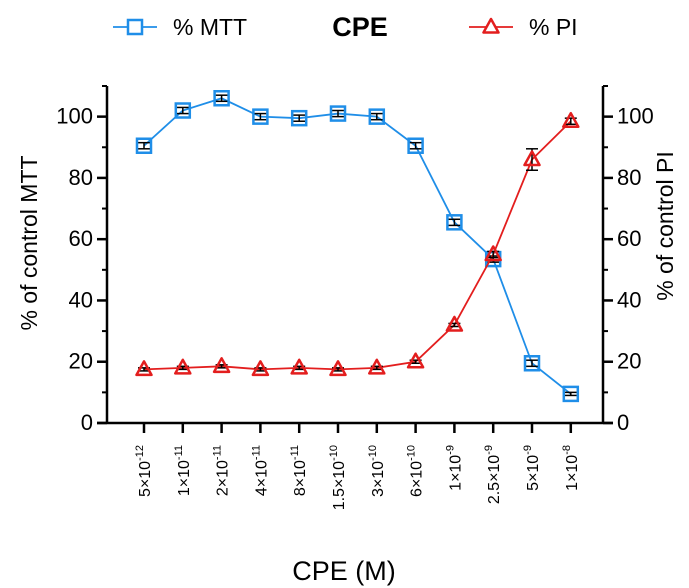 This screenshot has width=689, height=588. Describe the element at coordinates (629, 177) in the screenshot. I see `y-tick-label-right: 80` at that location.